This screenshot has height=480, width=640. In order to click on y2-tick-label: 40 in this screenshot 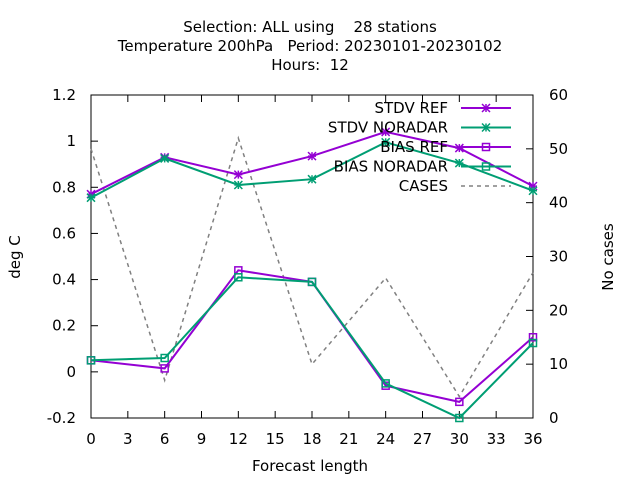, I will do `click(558, 203)`.